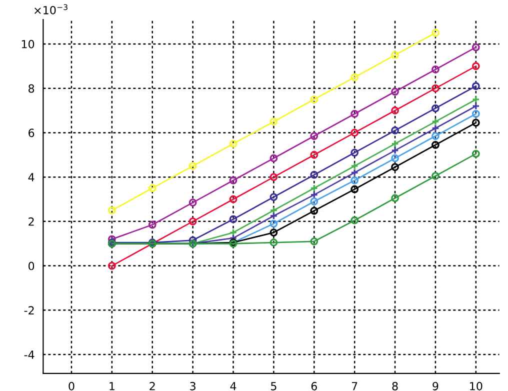 This screenshot has width=508, height=391. Describe the element at coordinates (31, 133) in the screenshot. I see `y-tick-label: 6` at that location.